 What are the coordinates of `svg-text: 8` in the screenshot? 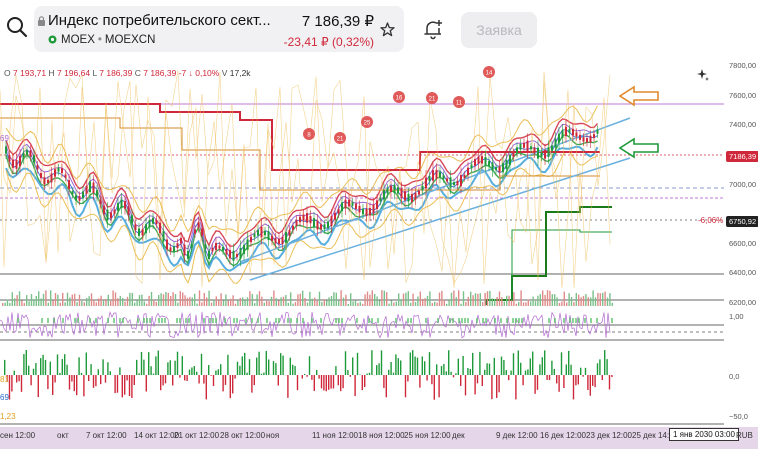 It's located at (309, 136).